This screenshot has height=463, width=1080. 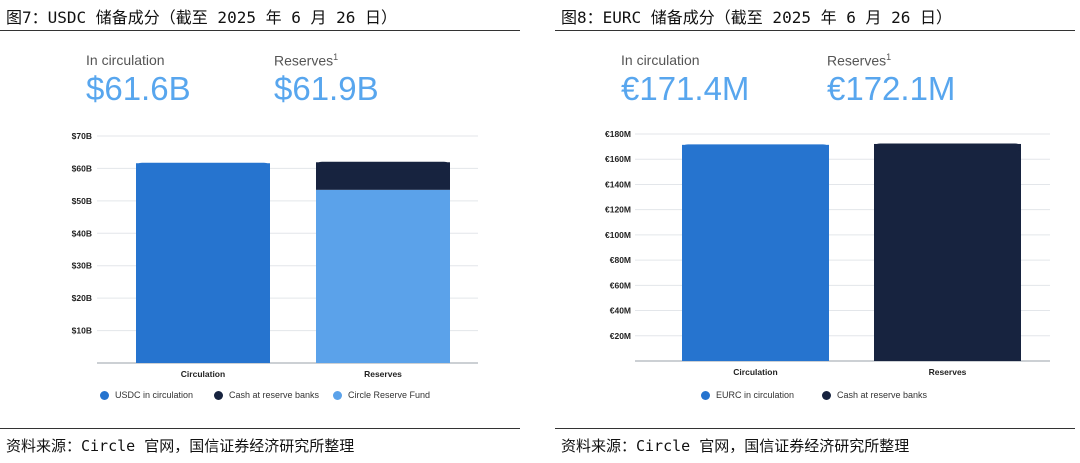 What do you see at coordinates (891, 88) in the screenshot?
I see `stat-value-reserves: €172.1M` at bounding box center [891, 88].